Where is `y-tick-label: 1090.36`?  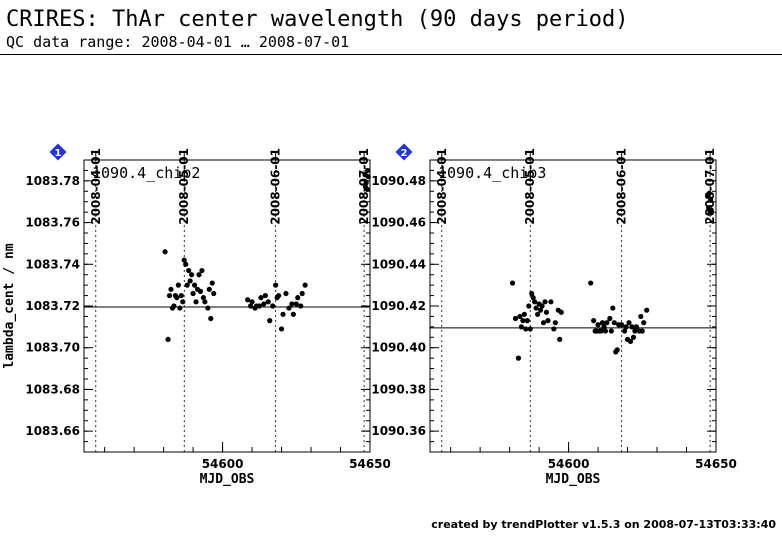 y-tick-label: 1090.36 is located at coordinates (398, 431).